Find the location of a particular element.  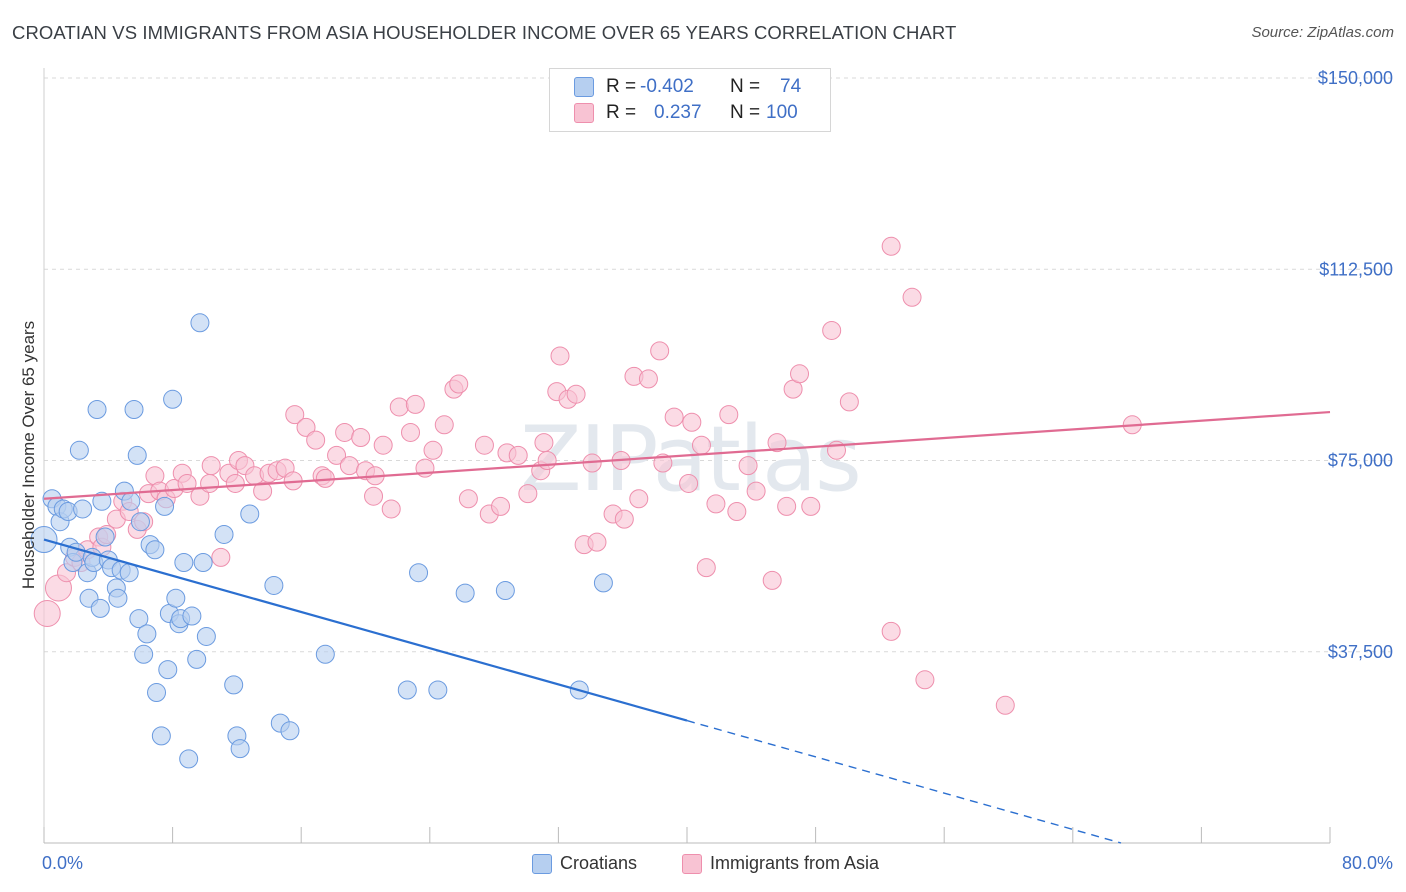

croatians-trend-extension is located at coordinates (904, 781).